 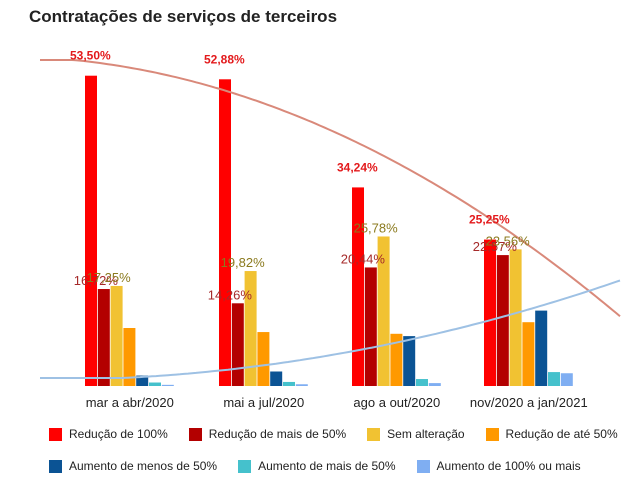 I want to click on data-label: 34,24%, so click(x=357, y=167).